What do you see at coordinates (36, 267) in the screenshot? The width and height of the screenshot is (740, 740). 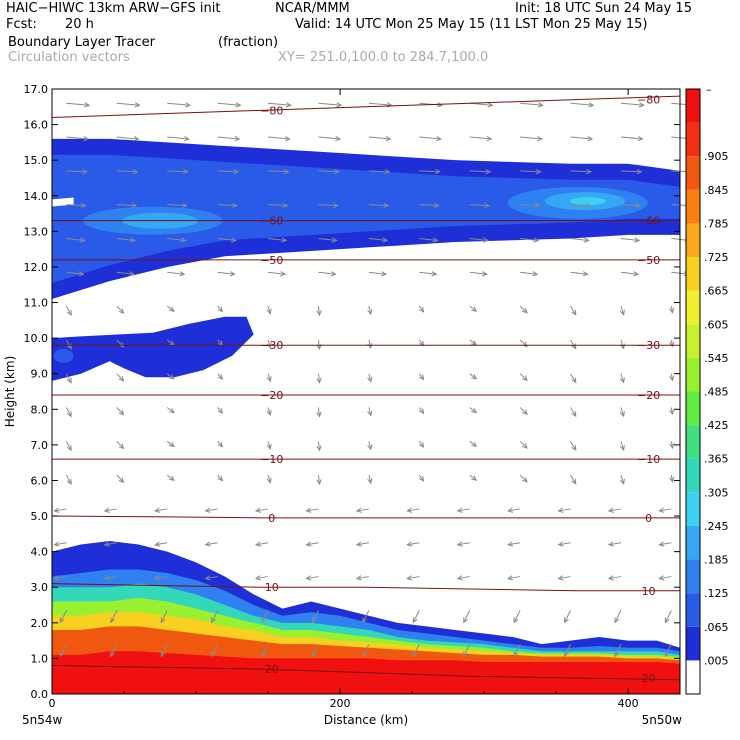 I see `y-tick-label-12: 12.0` at bounding box center [36, 267].